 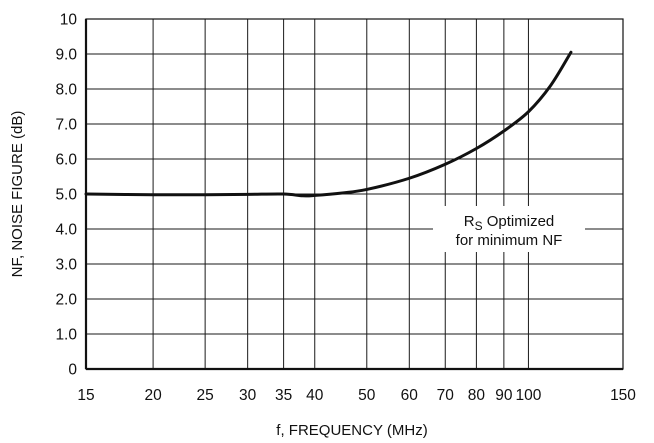 I want to click on y-tick-label: 10, so click(x=69, y=20).